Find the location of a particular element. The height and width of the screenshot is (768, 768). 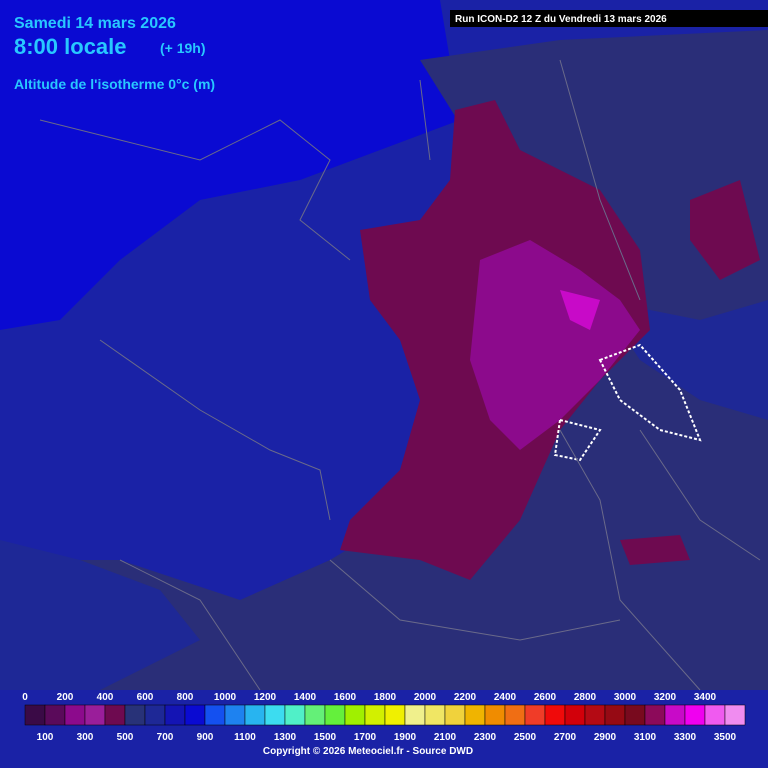

legend-label: 2300 is located at coordinates (485, 737).